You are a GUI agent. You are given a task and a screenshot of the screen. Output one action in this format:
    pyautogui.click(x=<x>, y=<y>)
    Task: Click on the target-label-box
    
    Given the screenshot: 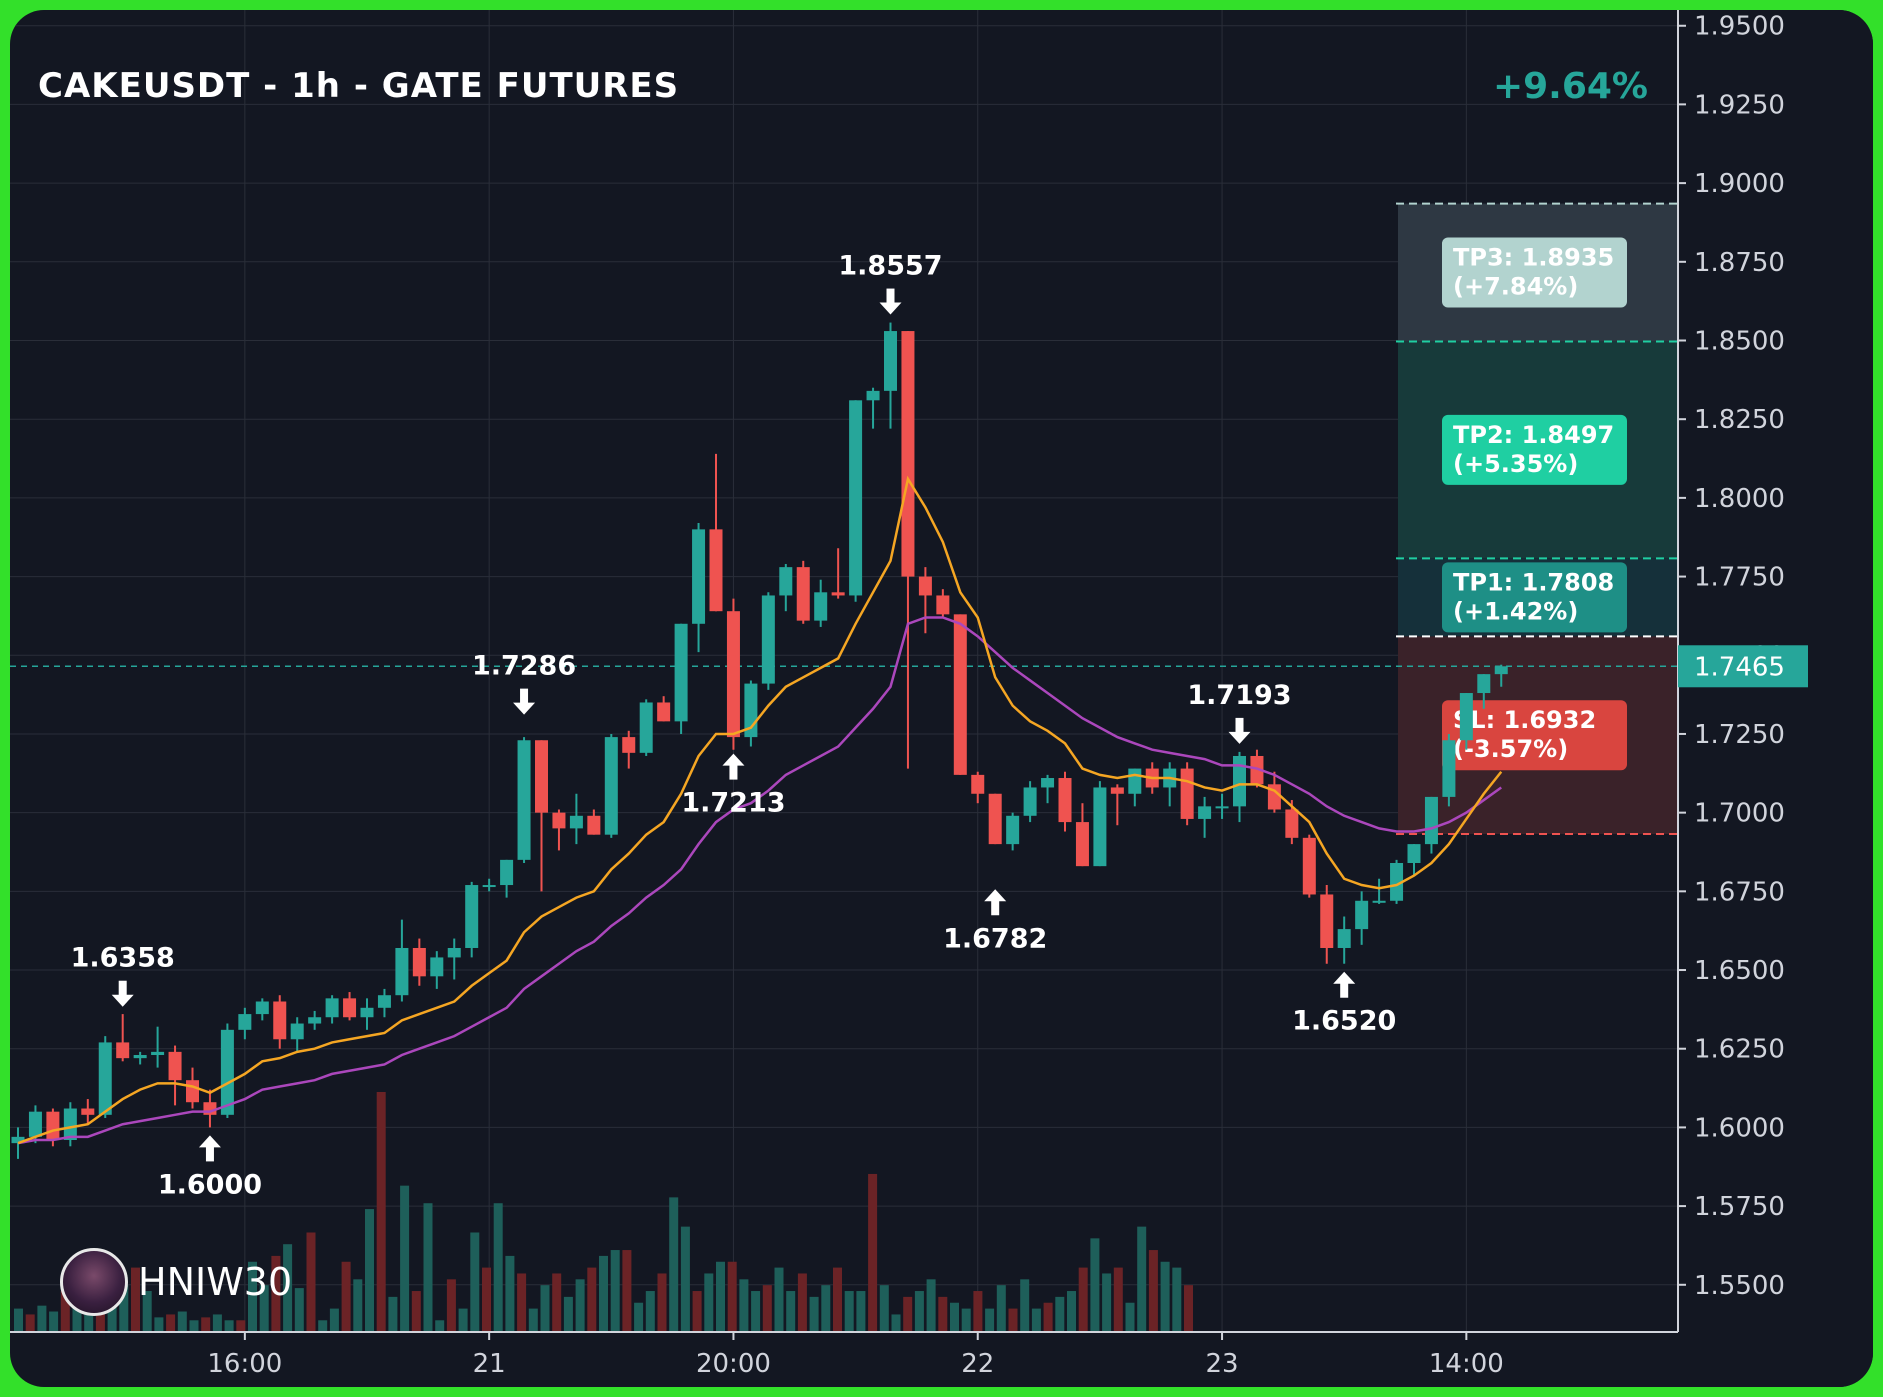 What is the action you would take?
    pyautogui.click(x=1534, y=272)
    